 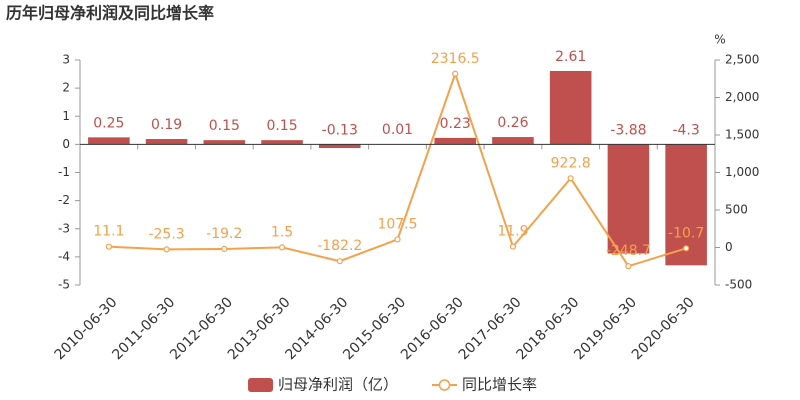 I want to click on y2-axis-label: %, so click(x=719, y=40).